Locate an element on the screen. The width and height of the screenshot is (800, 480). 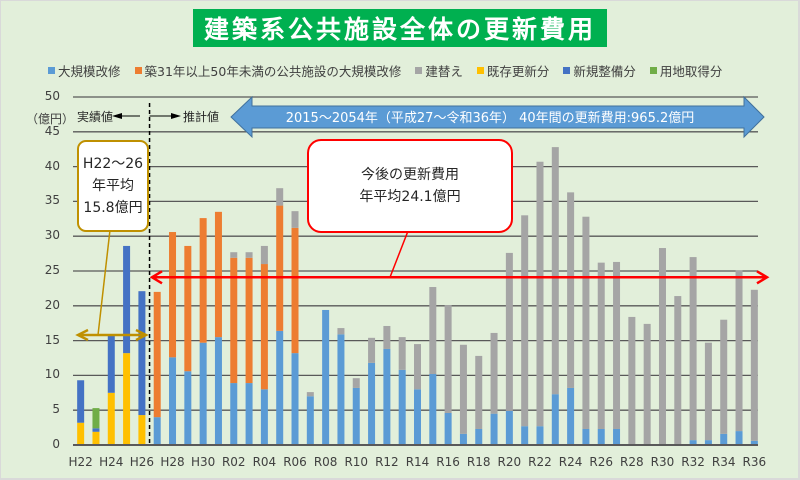
callout-line: 年平均 is located at coordinates (113, 186).